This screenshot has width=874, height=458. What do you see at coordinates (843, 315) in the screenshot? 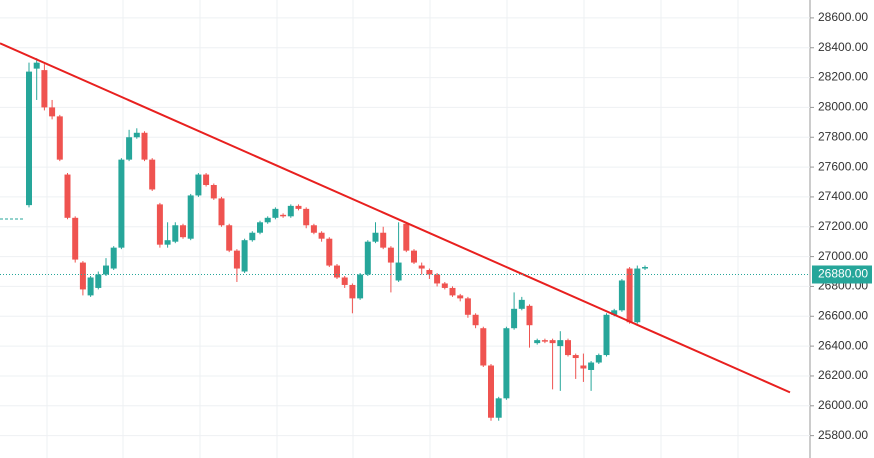
I see `y-tick-label: 26600.00` at bounding box center [843, 315].